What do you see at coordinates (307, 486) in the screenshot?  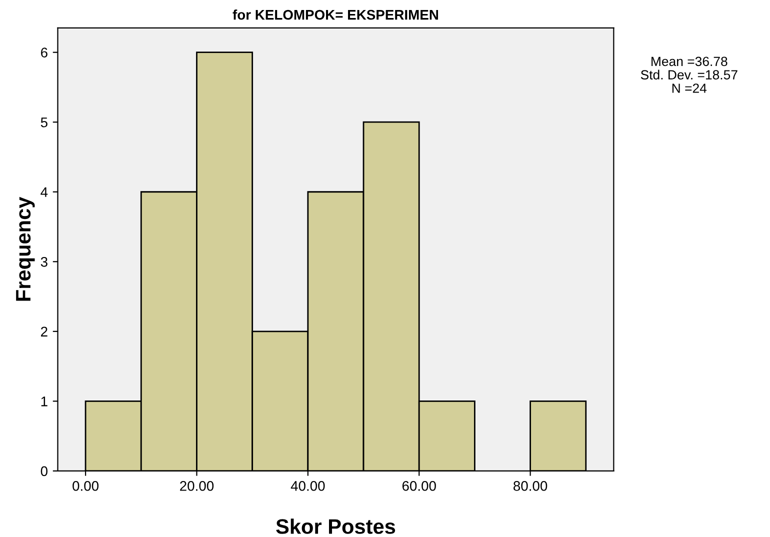 I see `x-tick-label: 40.00` at bounding box center [307, 486].